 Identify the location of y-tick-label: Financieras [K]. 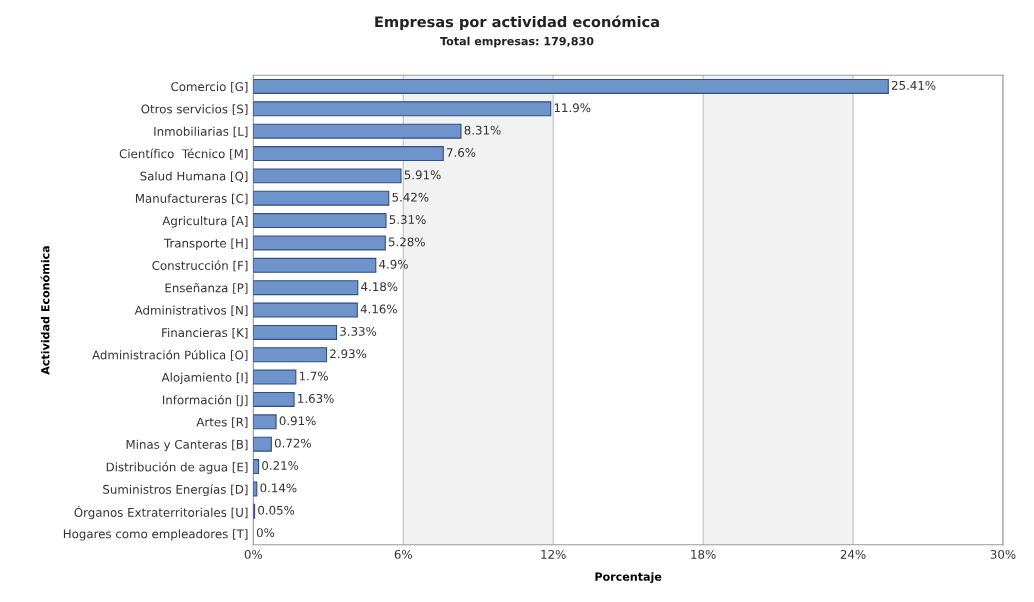
(205, 333).